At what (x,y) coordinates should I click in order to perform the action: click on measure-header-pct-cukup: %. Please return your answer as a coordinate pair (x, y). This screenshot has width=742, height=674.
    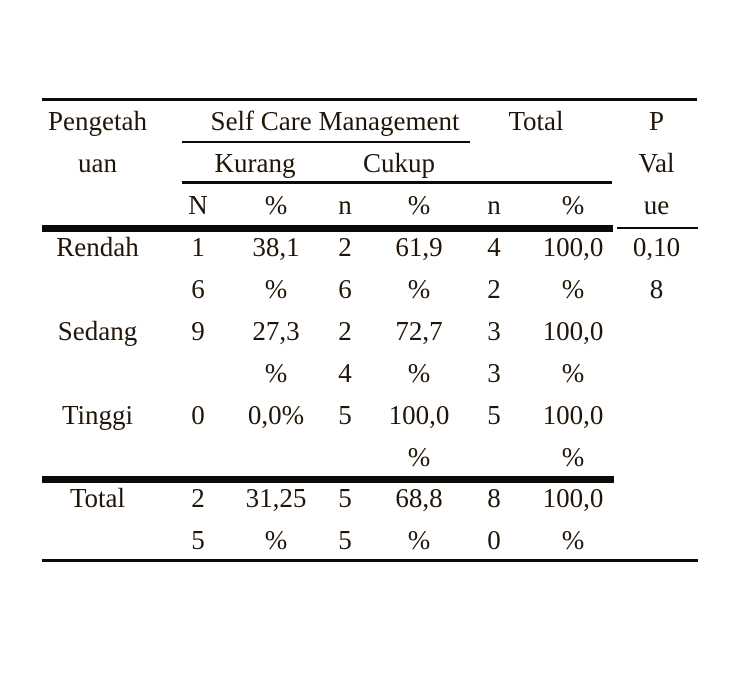
    Looking at the image, I should click on (419, 205).